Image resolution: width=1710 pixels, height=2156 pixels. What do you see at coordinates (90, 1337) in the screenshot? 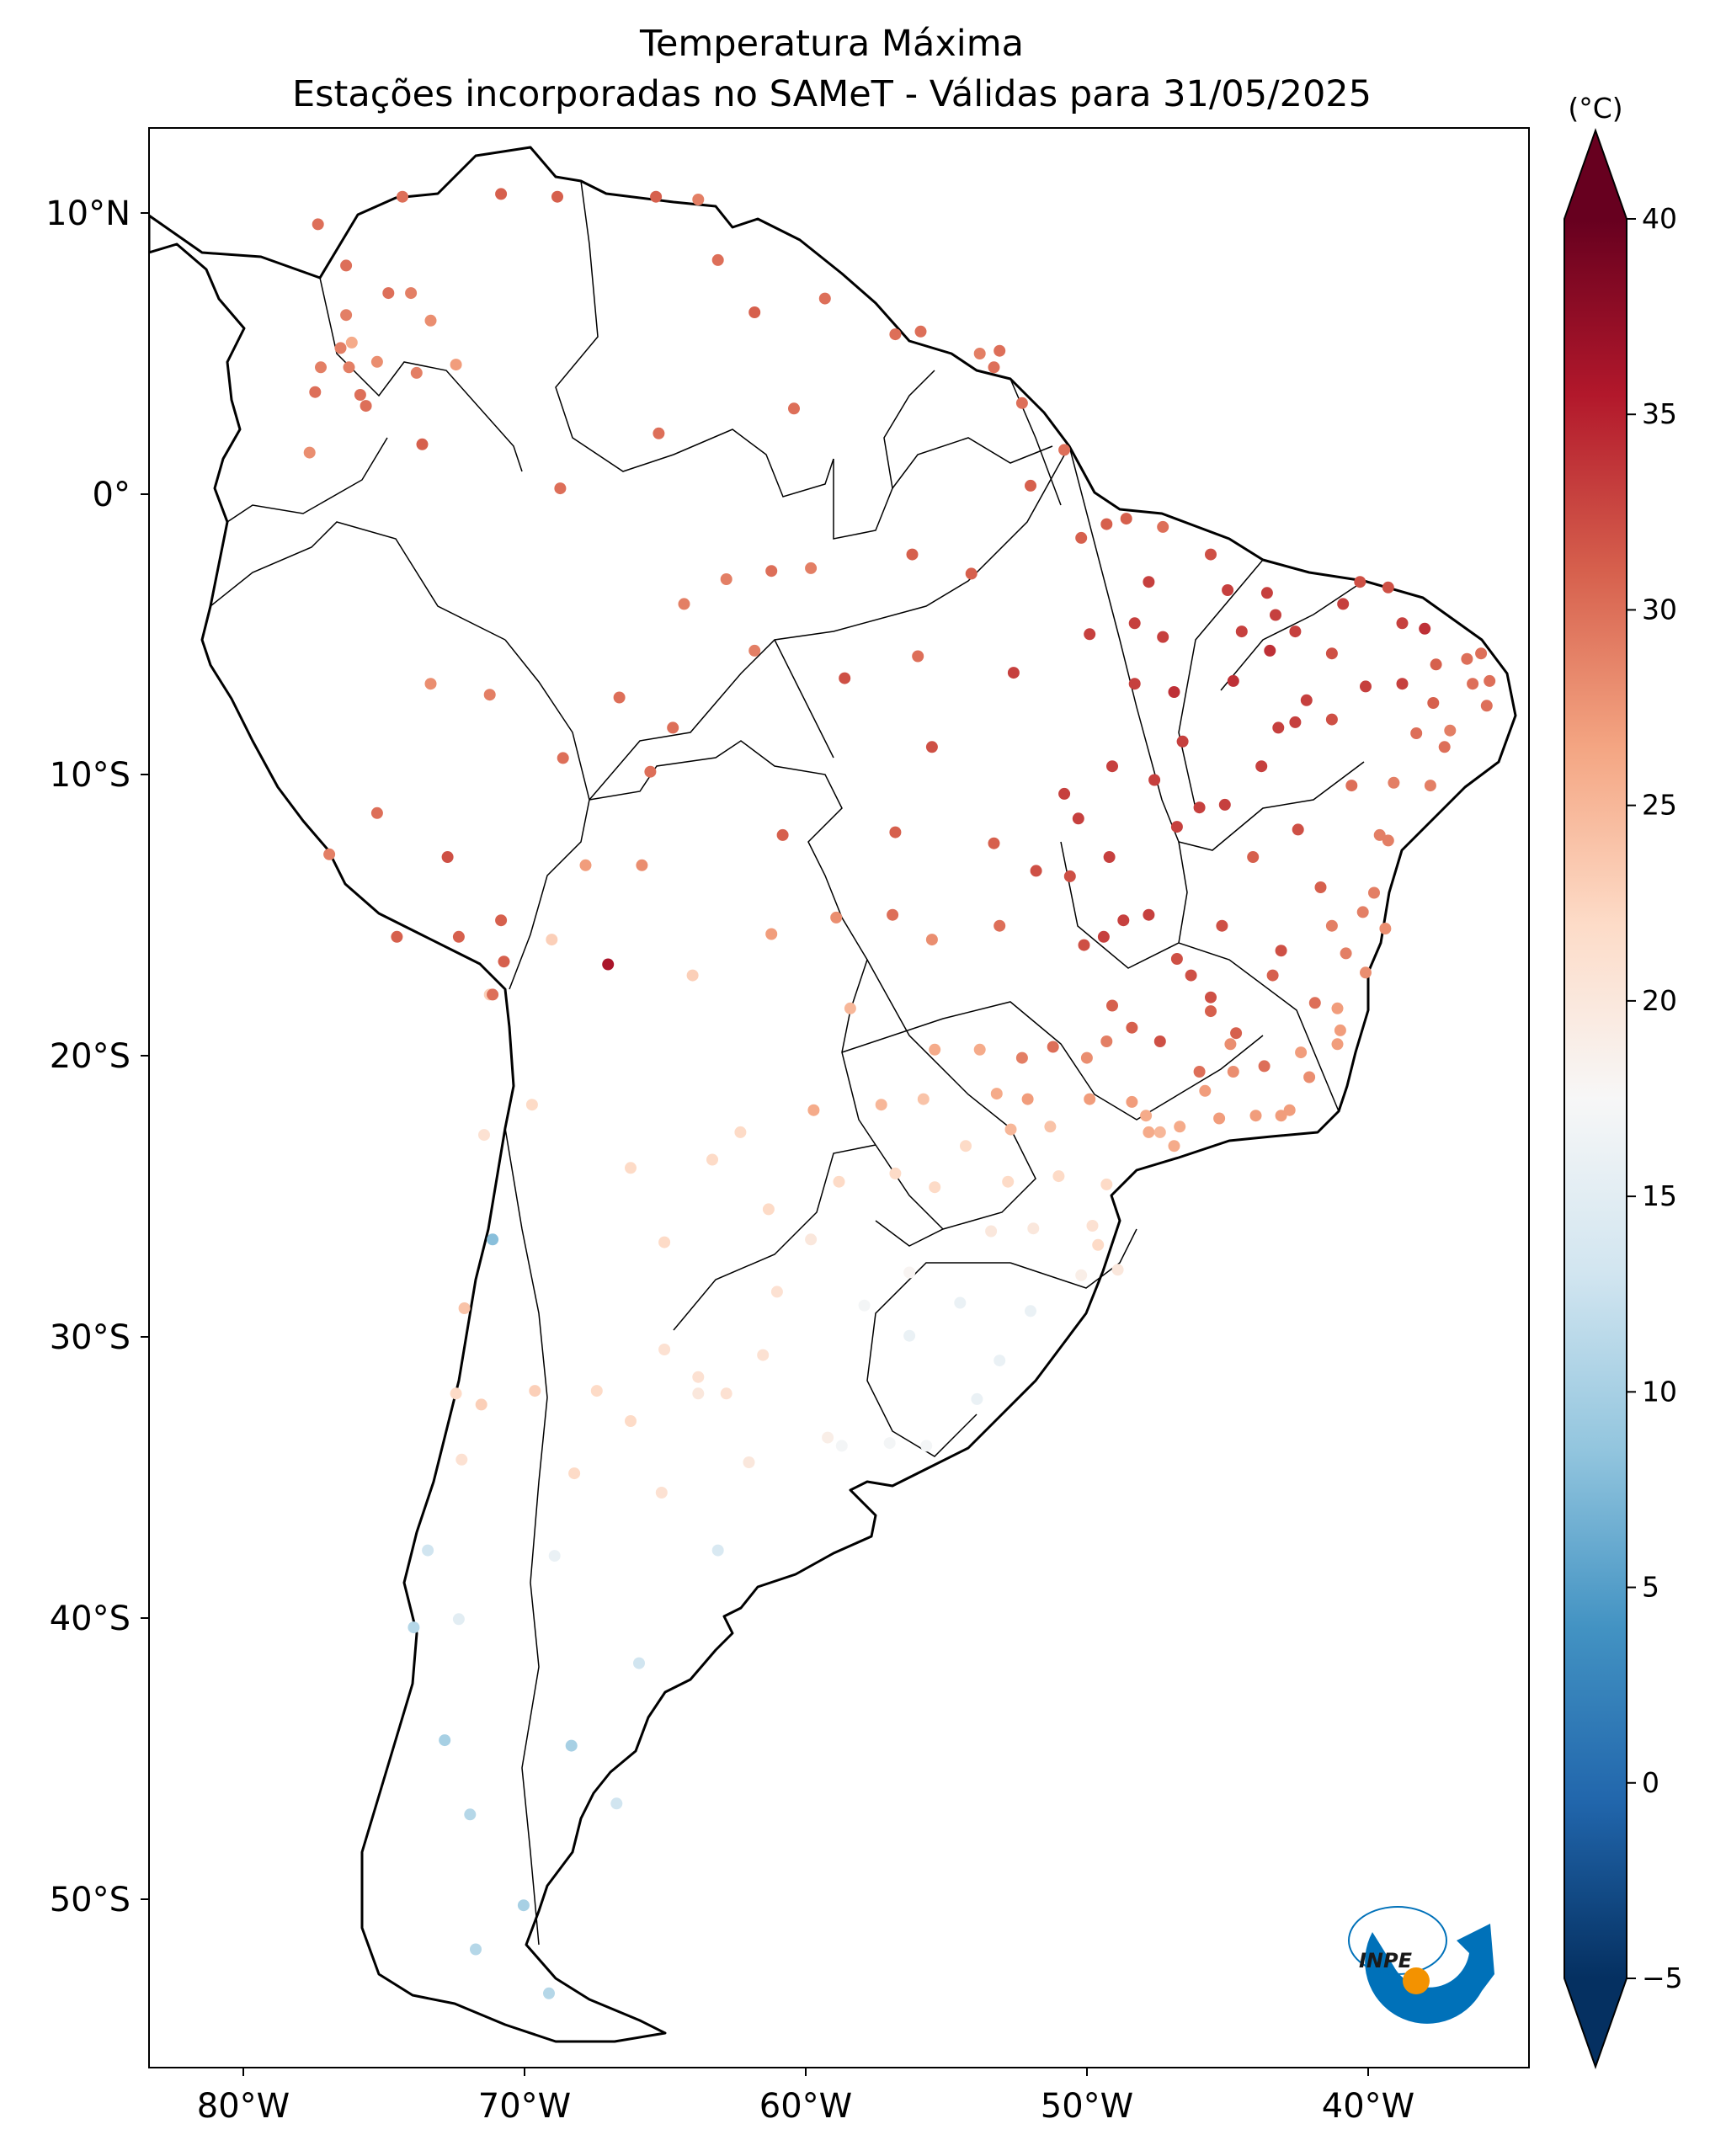
I see `lat-tick-30s: 30°S` at bounding box center [90, 1337].